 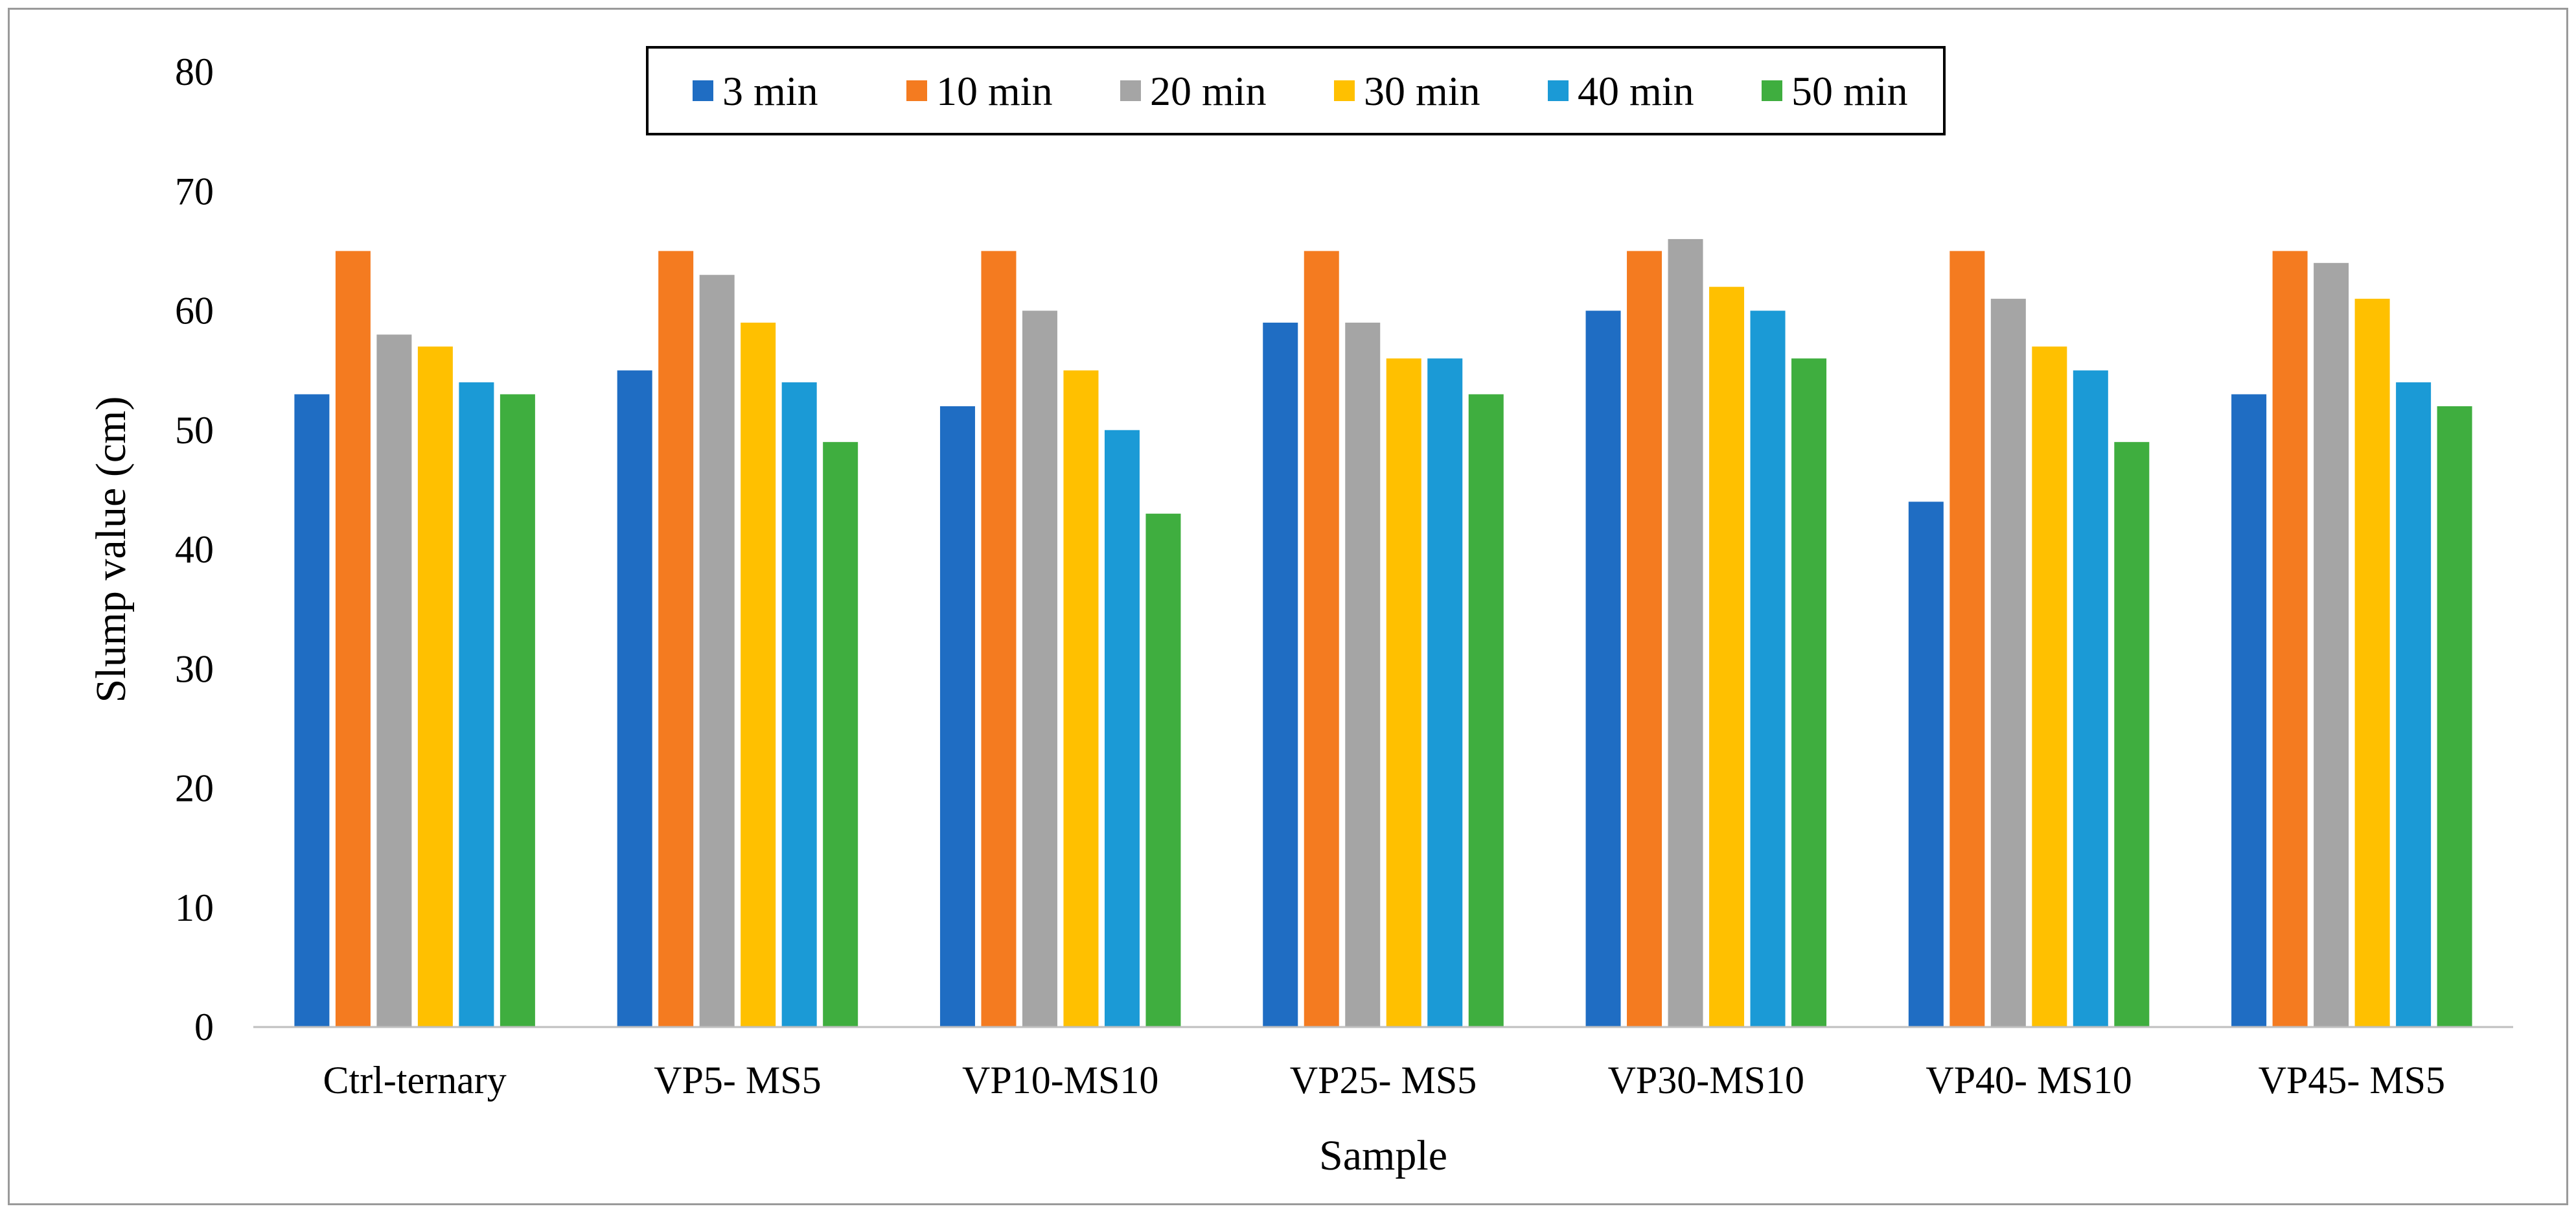 What do you see at coordinates (1060, 1080) in the screenshot?
I see `x-tick-label: VP10-MS10` at bounding box center [1060, 1080].